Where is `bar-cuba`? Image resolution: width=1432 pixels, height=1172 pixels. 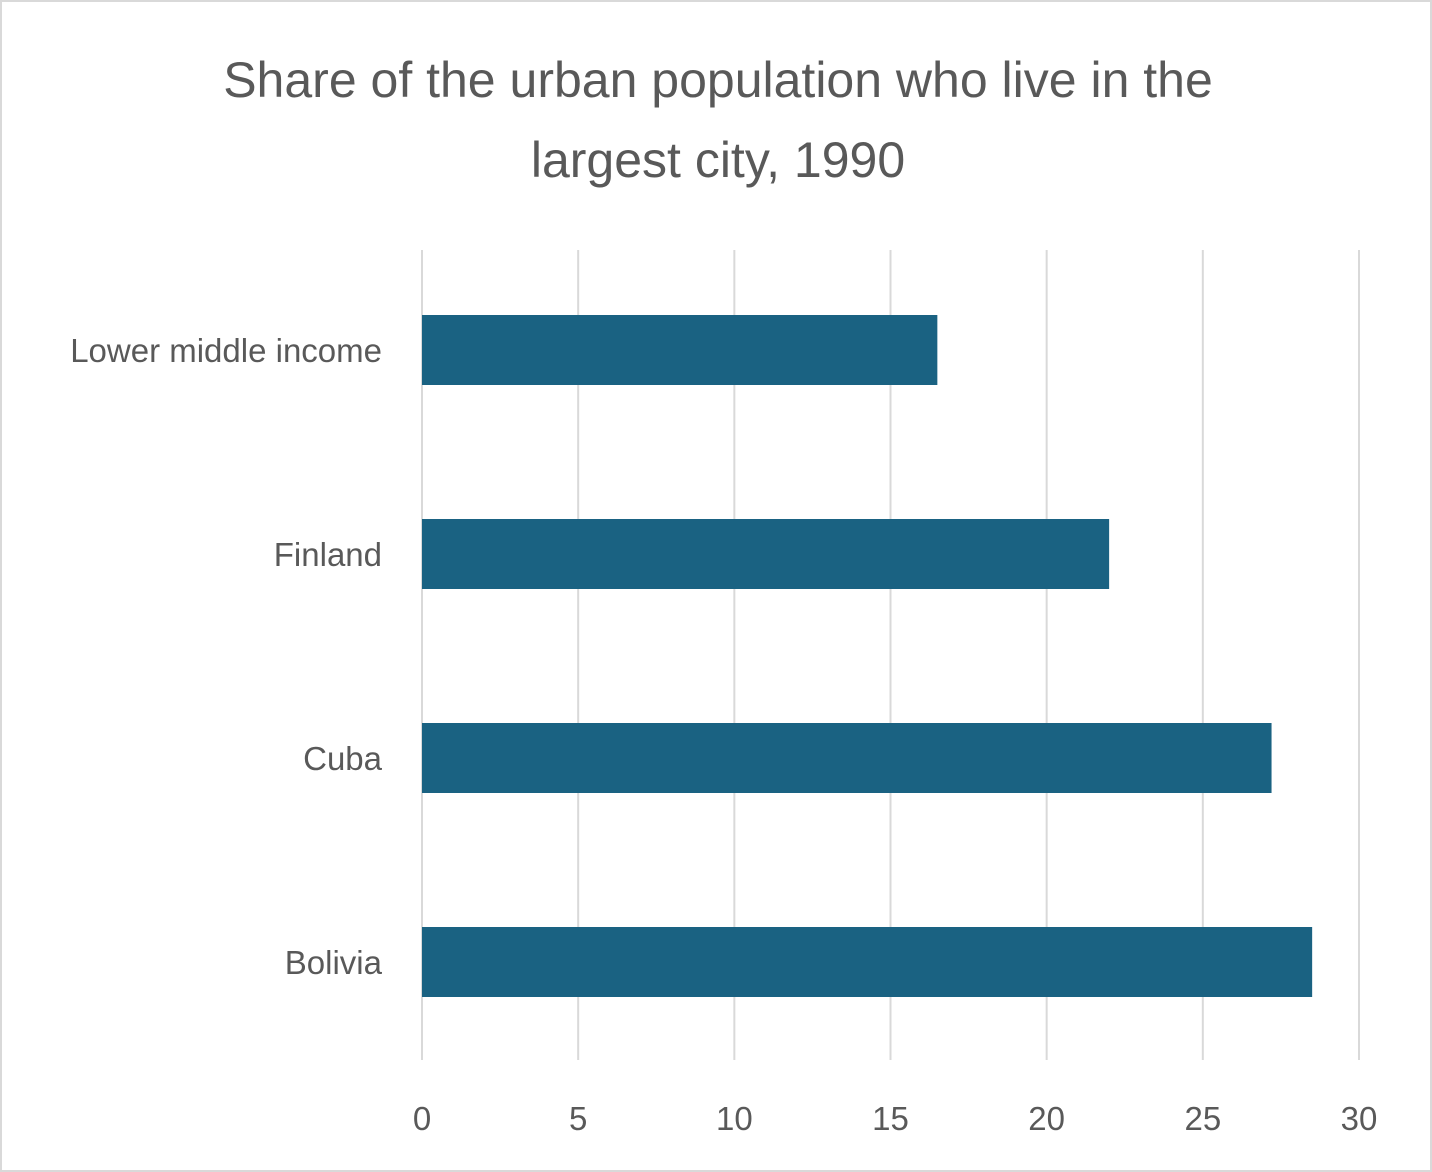
bar-cuba is located at coordinates (847, 758).